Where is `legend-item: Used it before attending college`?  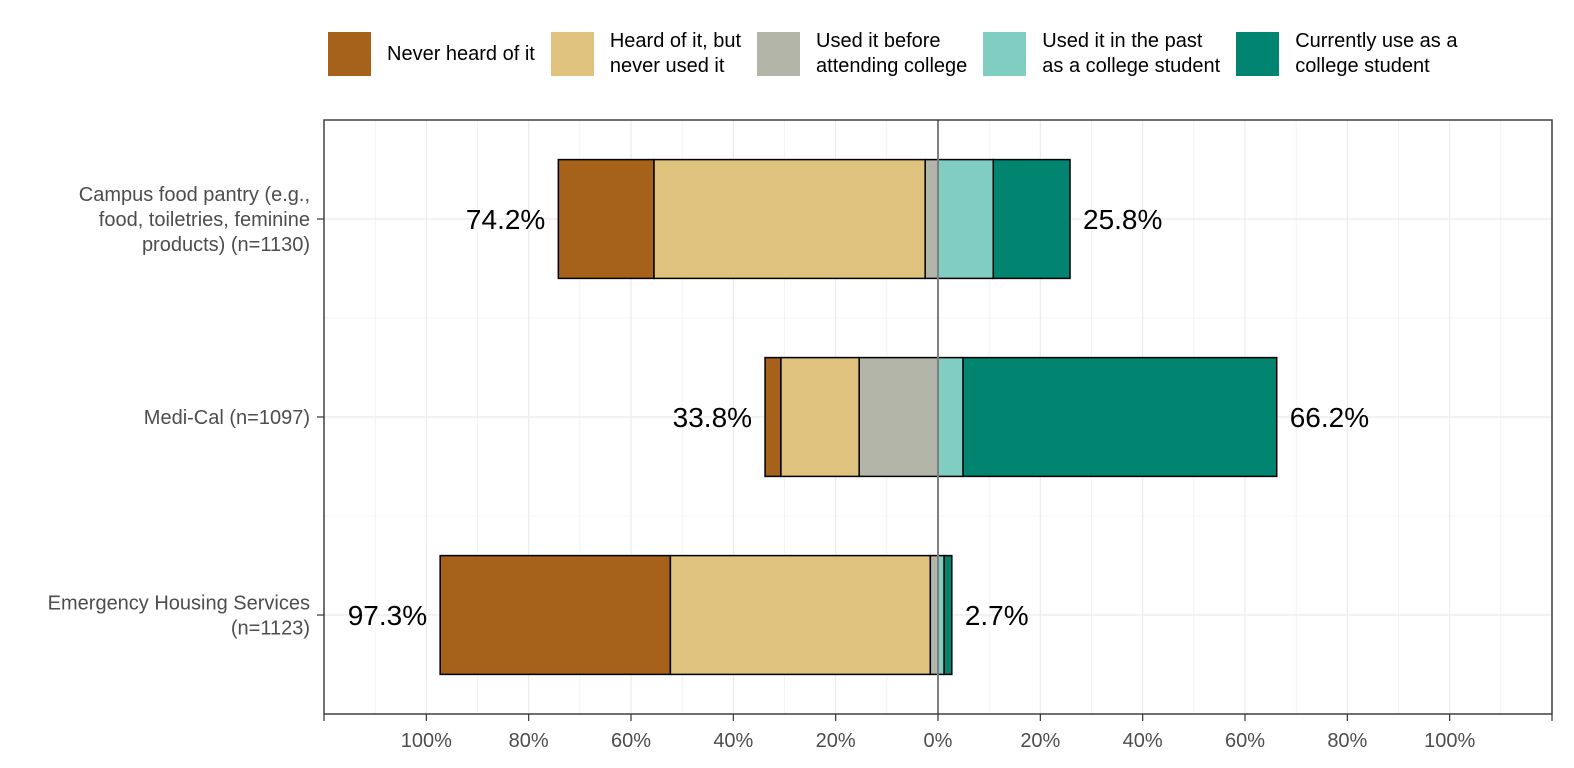 legend-item: Used it before attending college is located at coordinates (862, 54).